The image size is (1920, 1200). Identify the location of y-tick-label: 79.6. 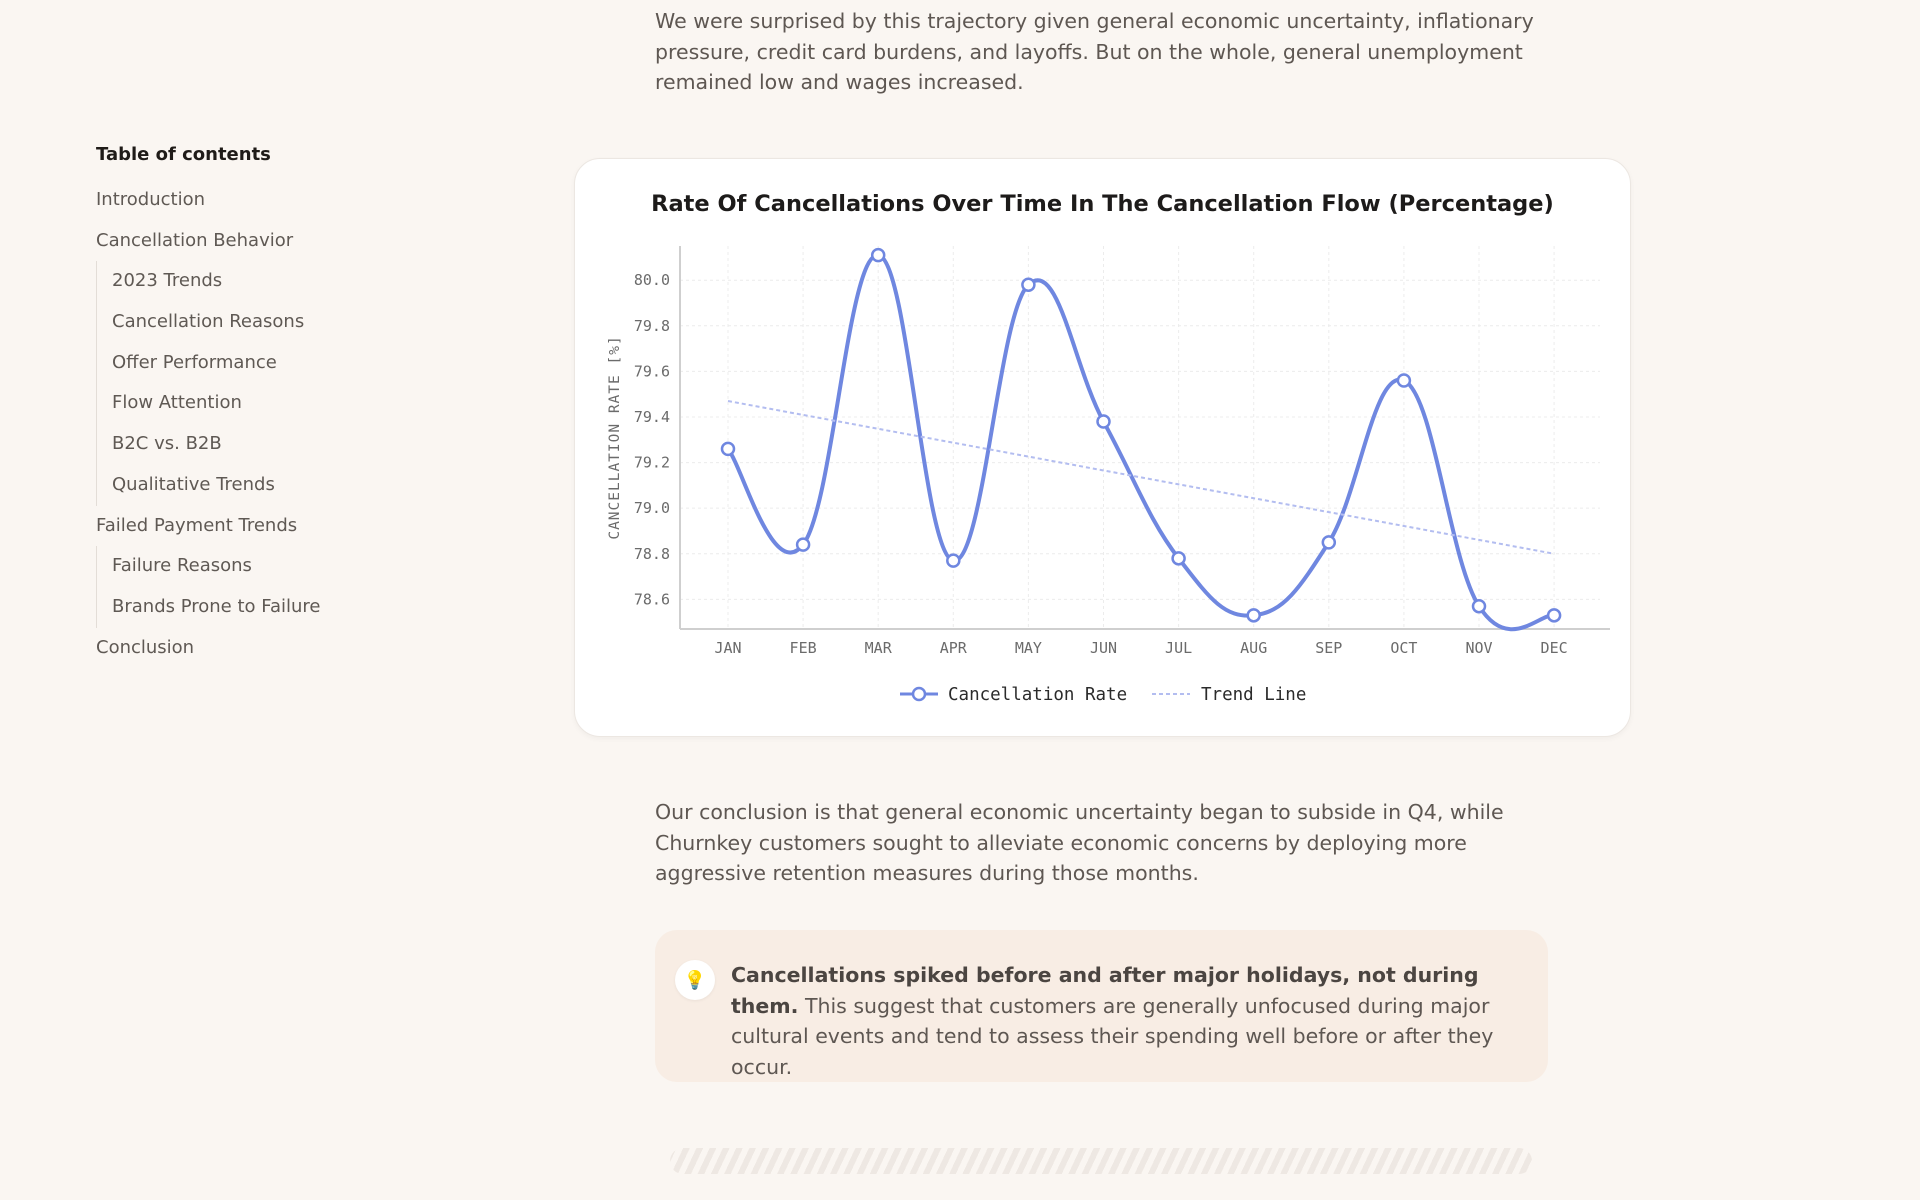
(652, 371).